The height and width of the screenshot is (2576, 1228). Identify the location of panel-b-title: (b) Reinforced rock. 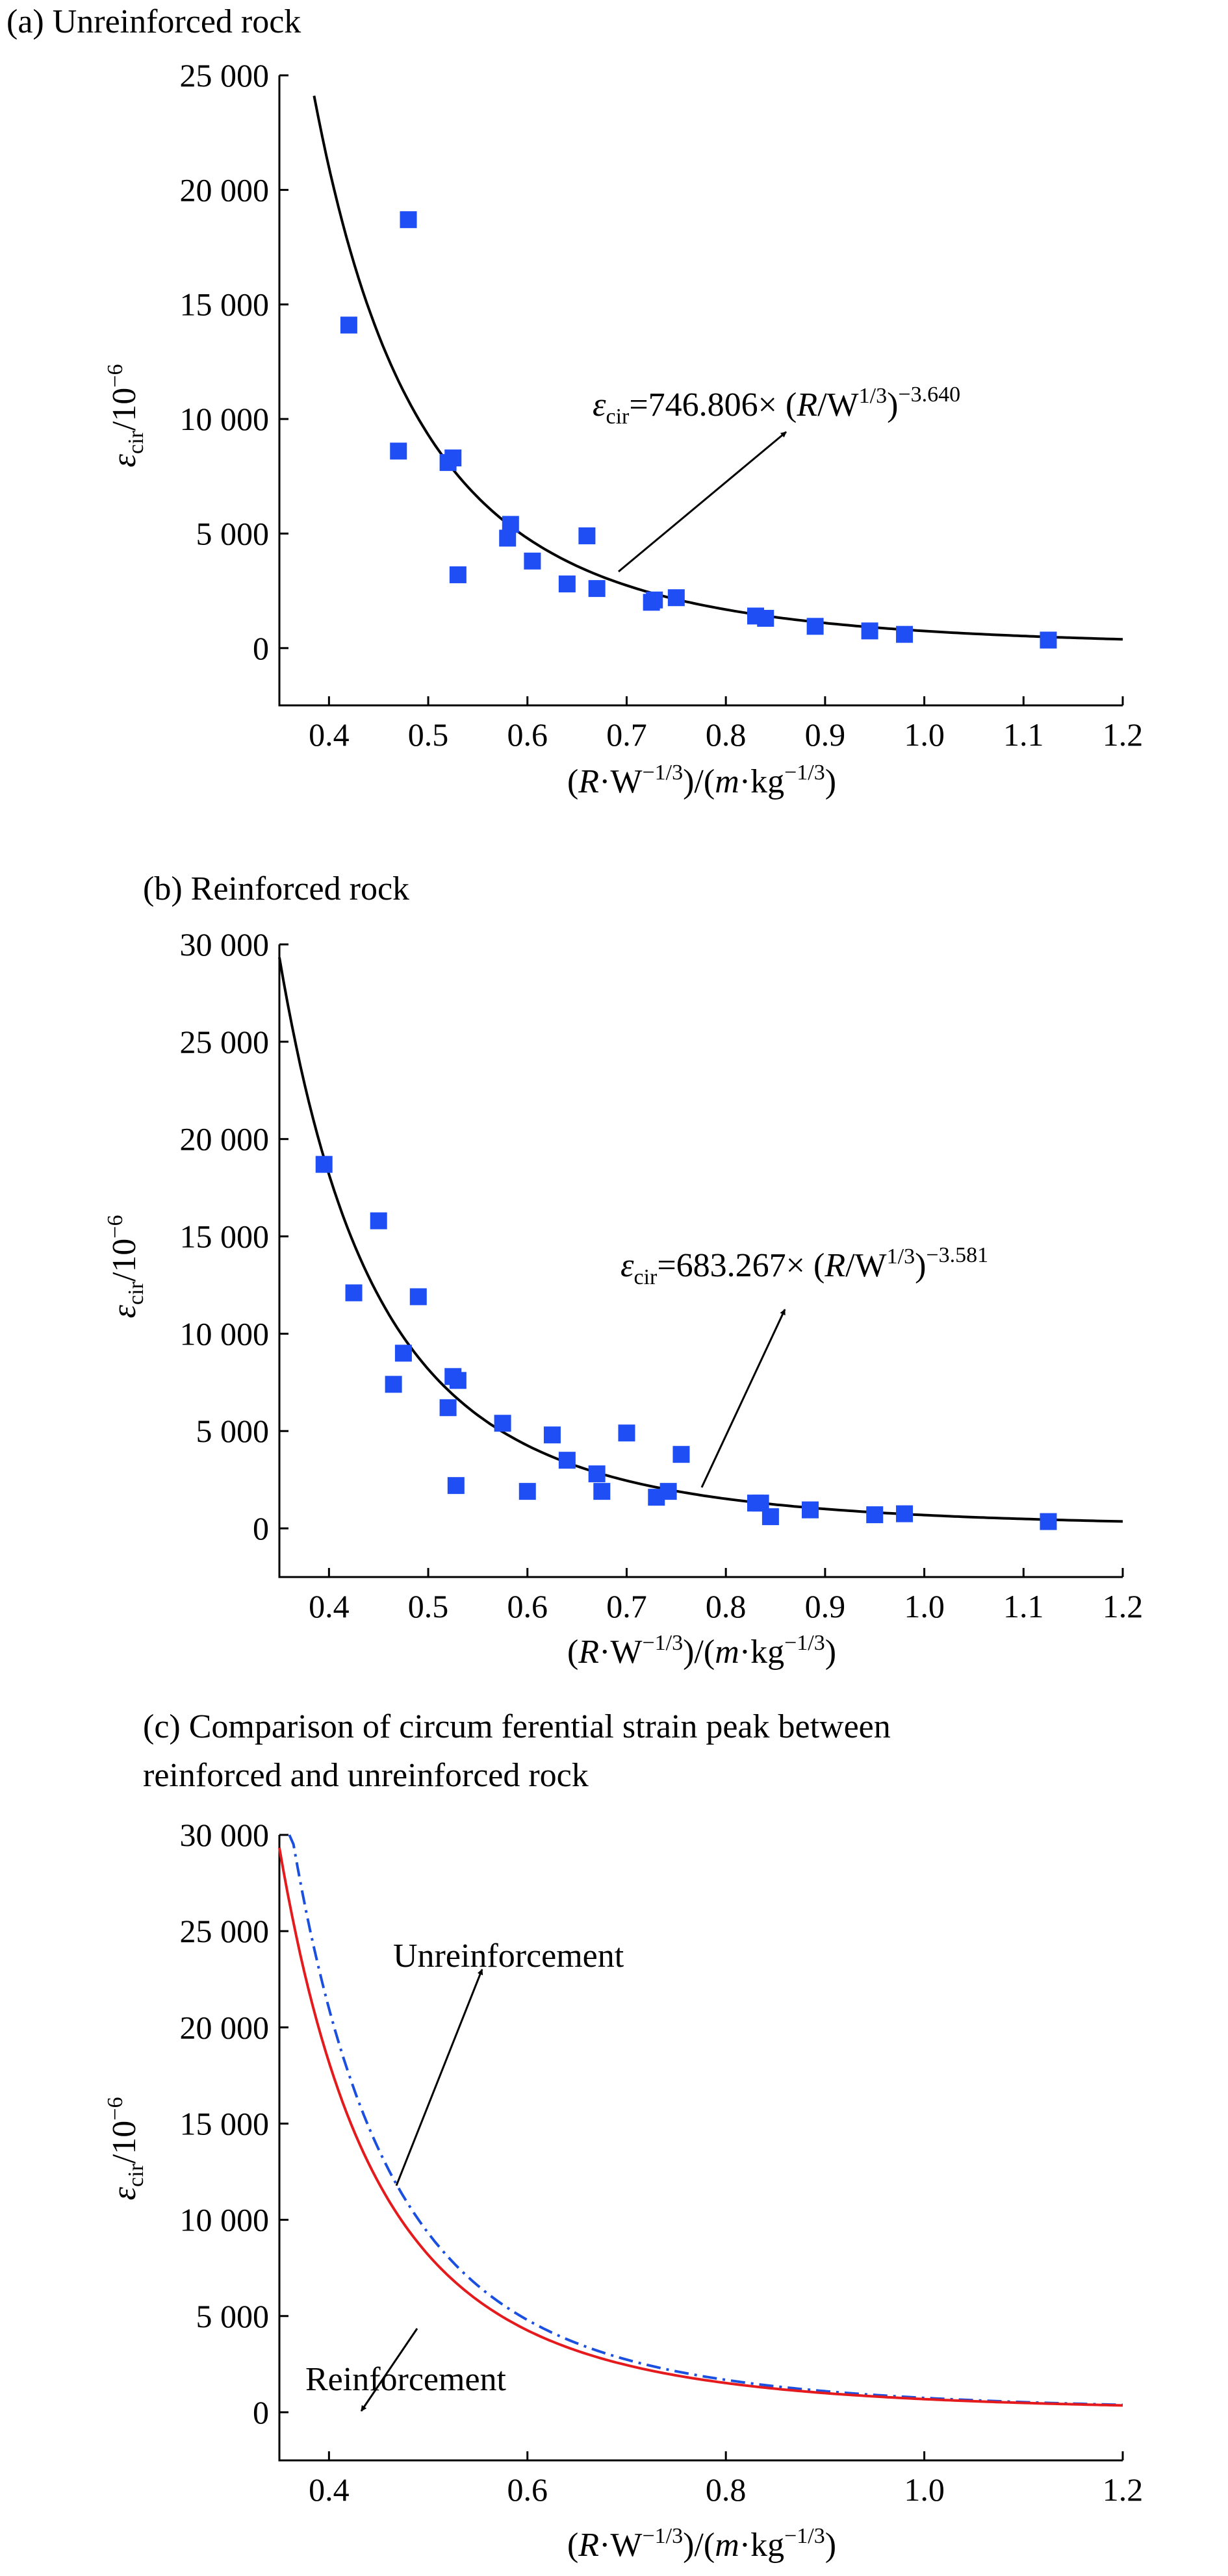
(276, 888).